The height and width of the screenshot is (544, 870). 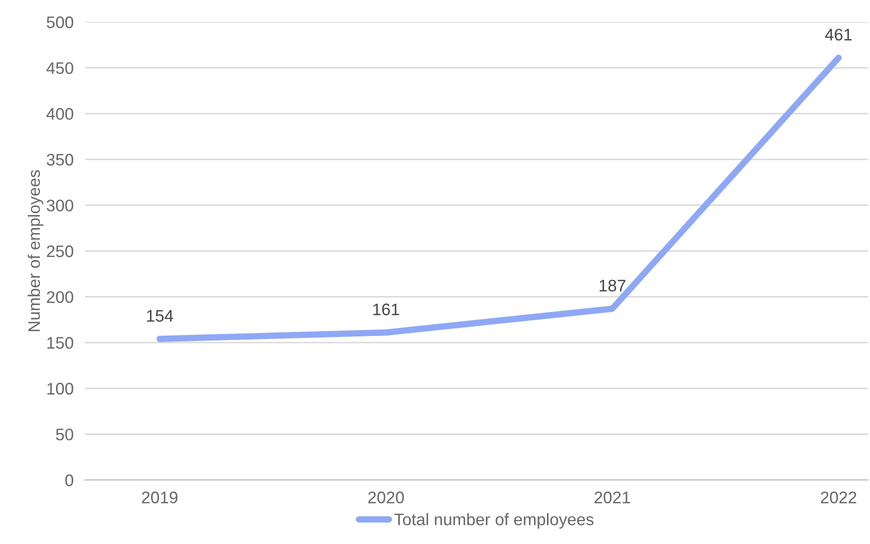 What do you see at coordinates (613, 286) in the screenshot?
I see `data-label: 187` at bounding box center [613, 286].